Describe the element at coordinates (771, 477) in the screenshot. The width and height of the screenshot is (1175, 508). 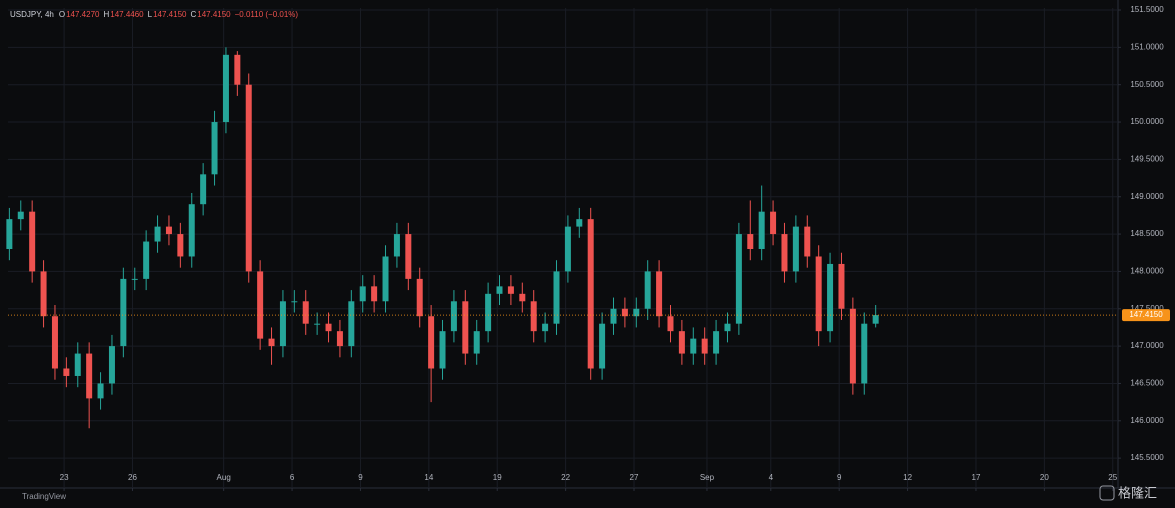
I see `x-tick-label: 4` at that location.